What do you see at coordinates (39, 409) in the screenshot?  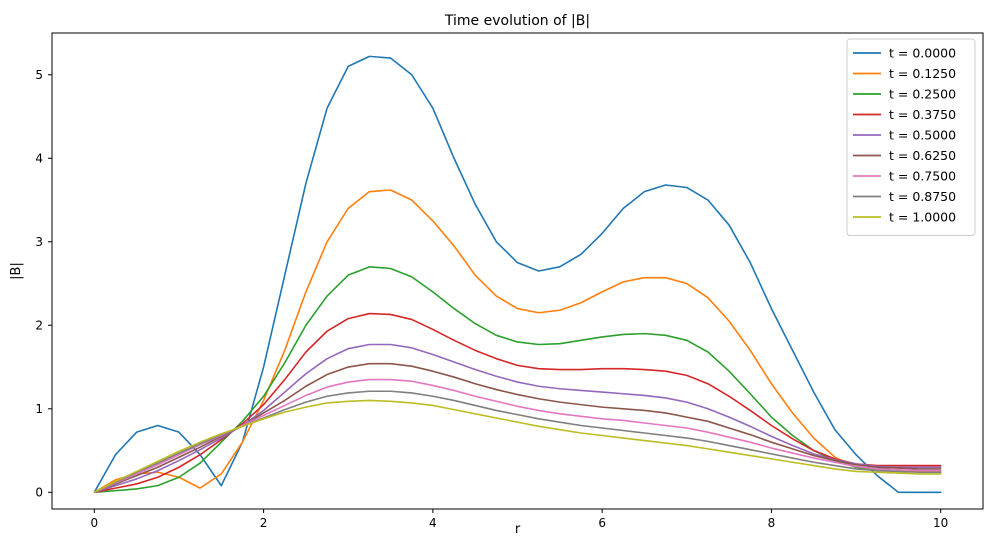 I see `y-tick-label-1: 1` at bounding box center [39, 409].